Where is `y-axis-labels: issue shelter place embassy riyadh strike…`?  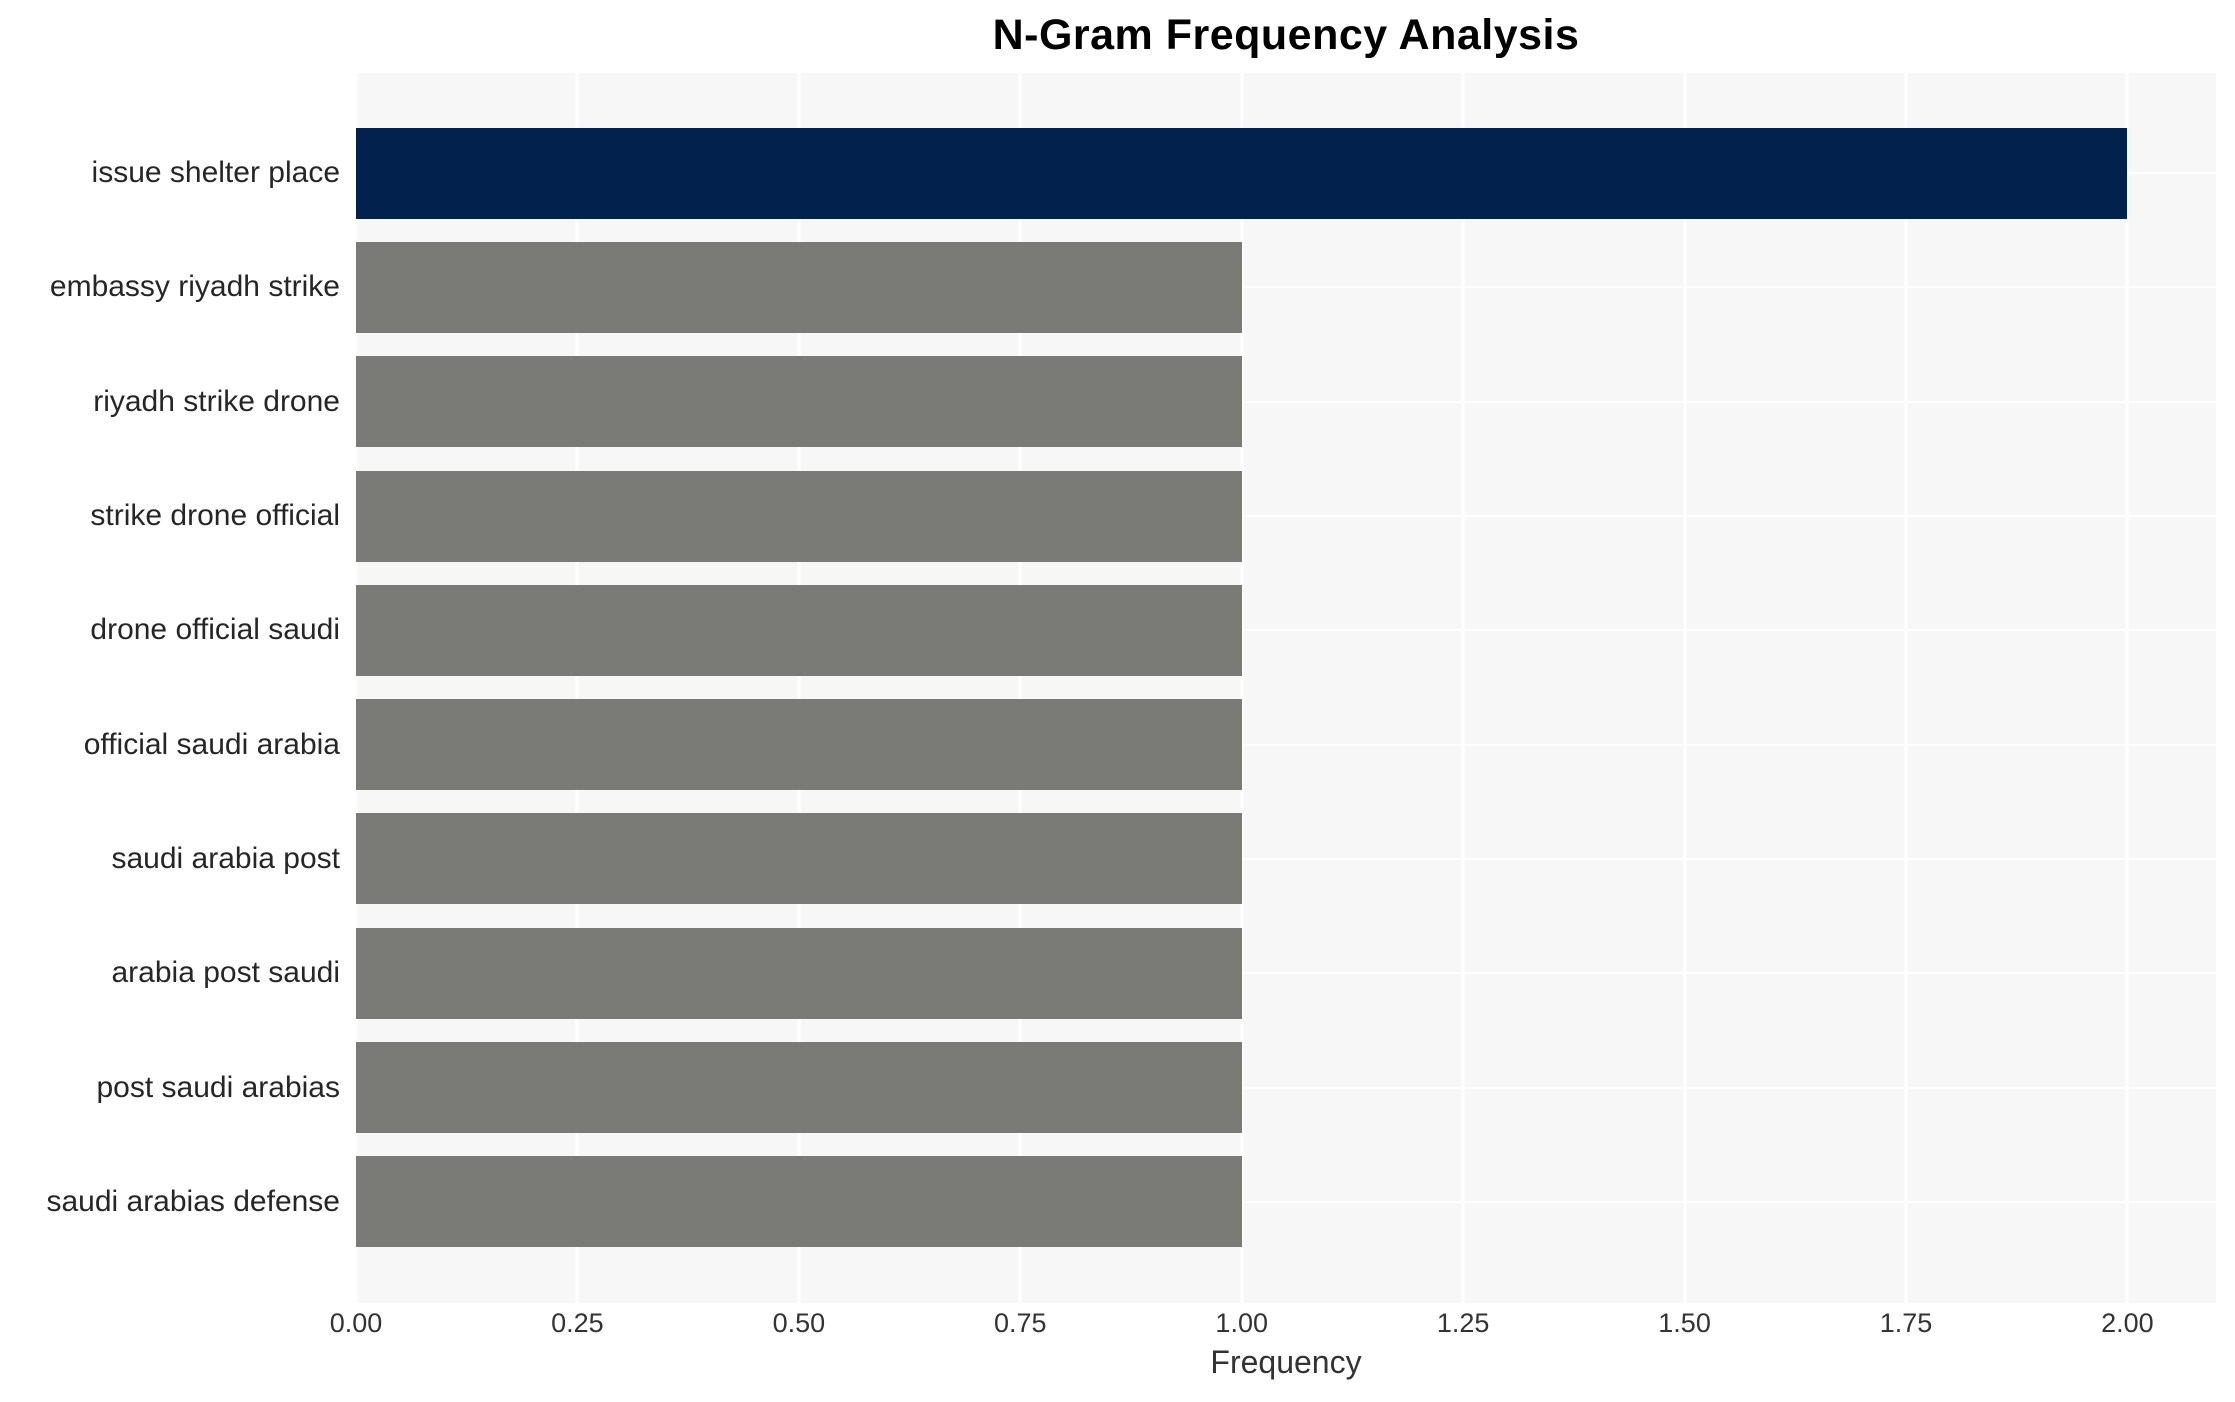
y-axis-labels: issue shelter place embassy riyadh strike… is located at coordinates (170, 688).